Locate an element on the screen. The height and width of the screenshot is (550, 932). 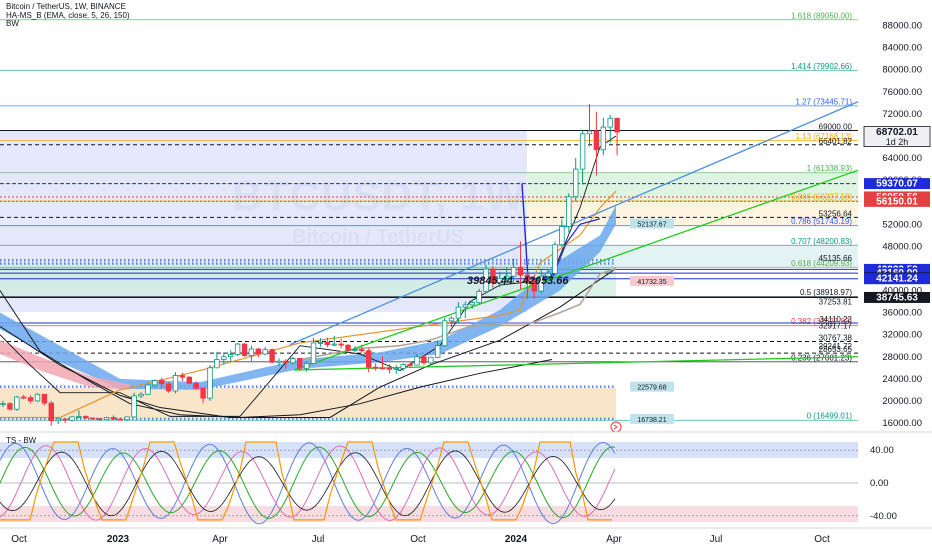
price-level-label-8: 29241.72 is located at coordinates (836, 346).